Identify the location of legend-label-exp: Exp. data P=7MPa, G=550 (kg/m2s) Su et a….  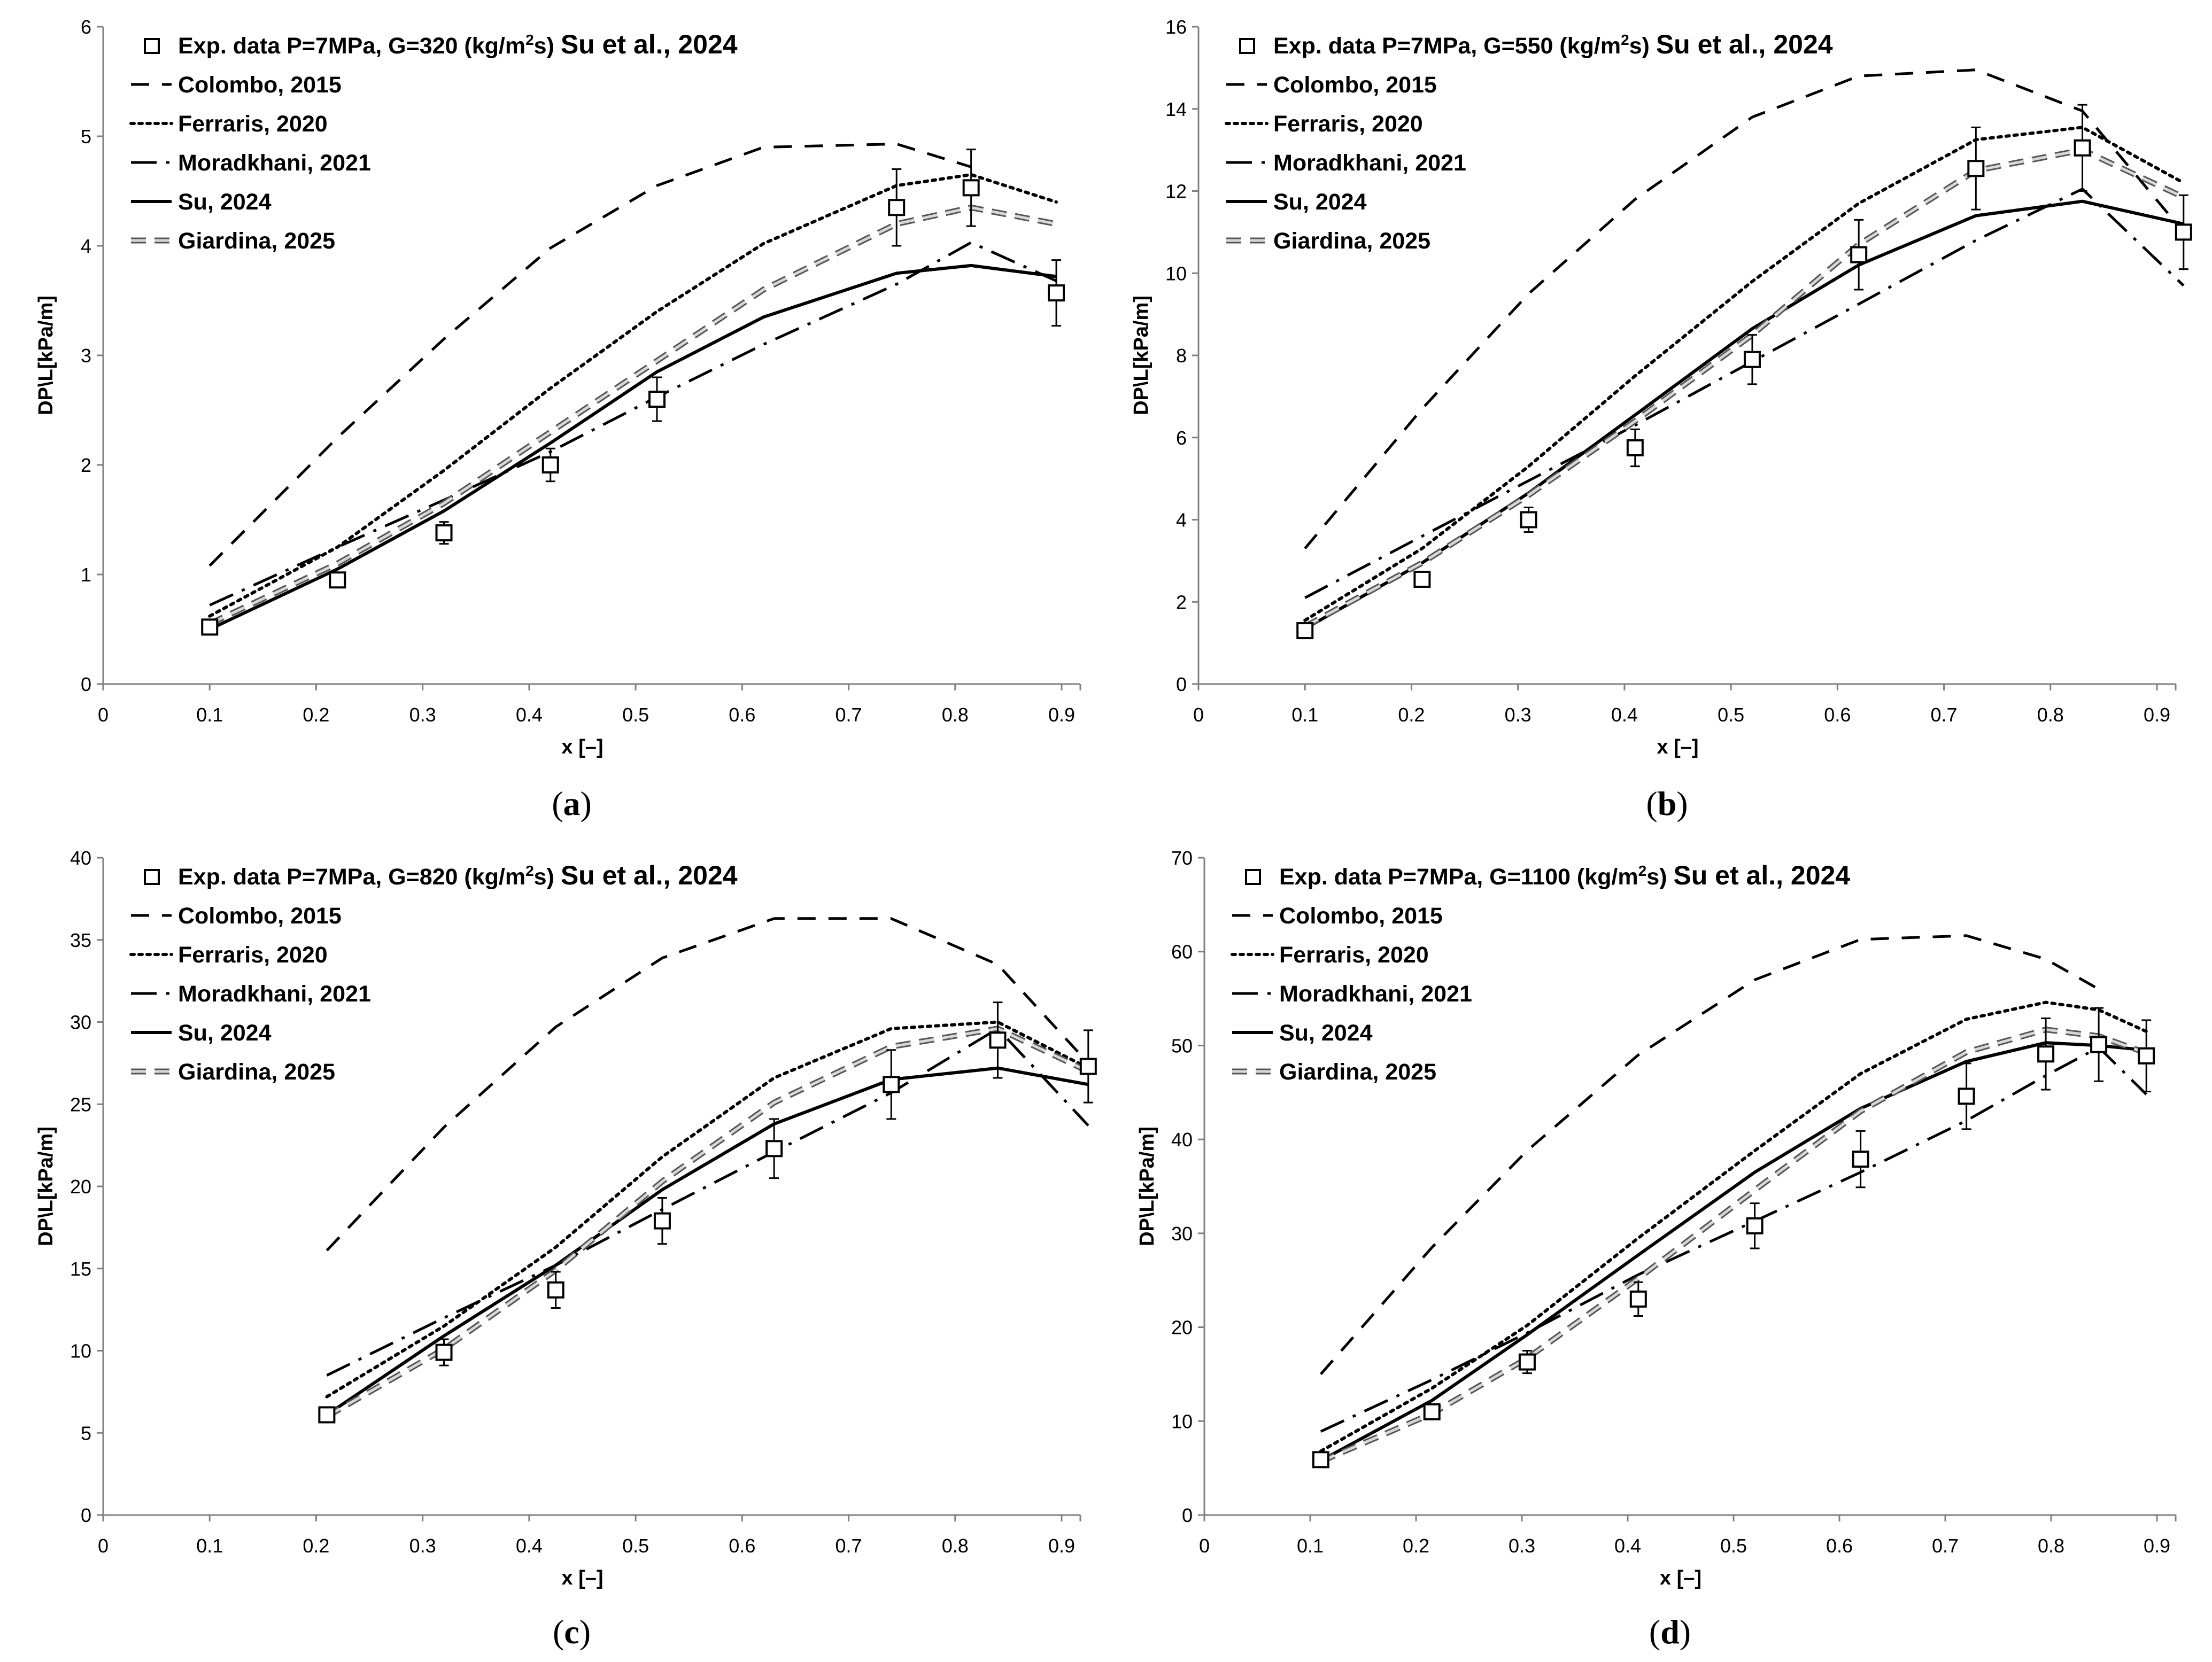
(1553, 44).